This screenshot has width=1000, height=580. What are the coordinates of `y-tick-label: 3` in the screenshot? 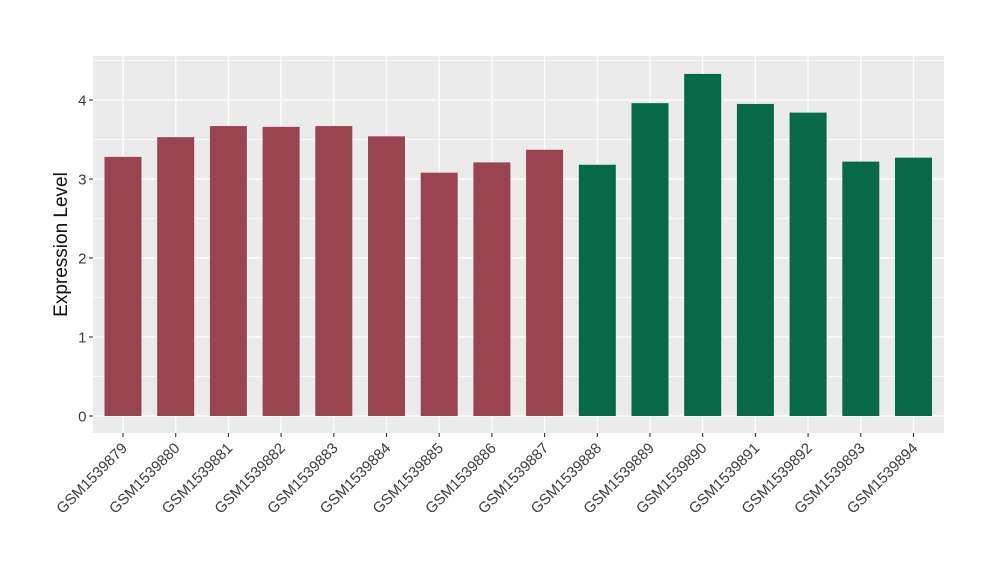 It's located at (82, 180).